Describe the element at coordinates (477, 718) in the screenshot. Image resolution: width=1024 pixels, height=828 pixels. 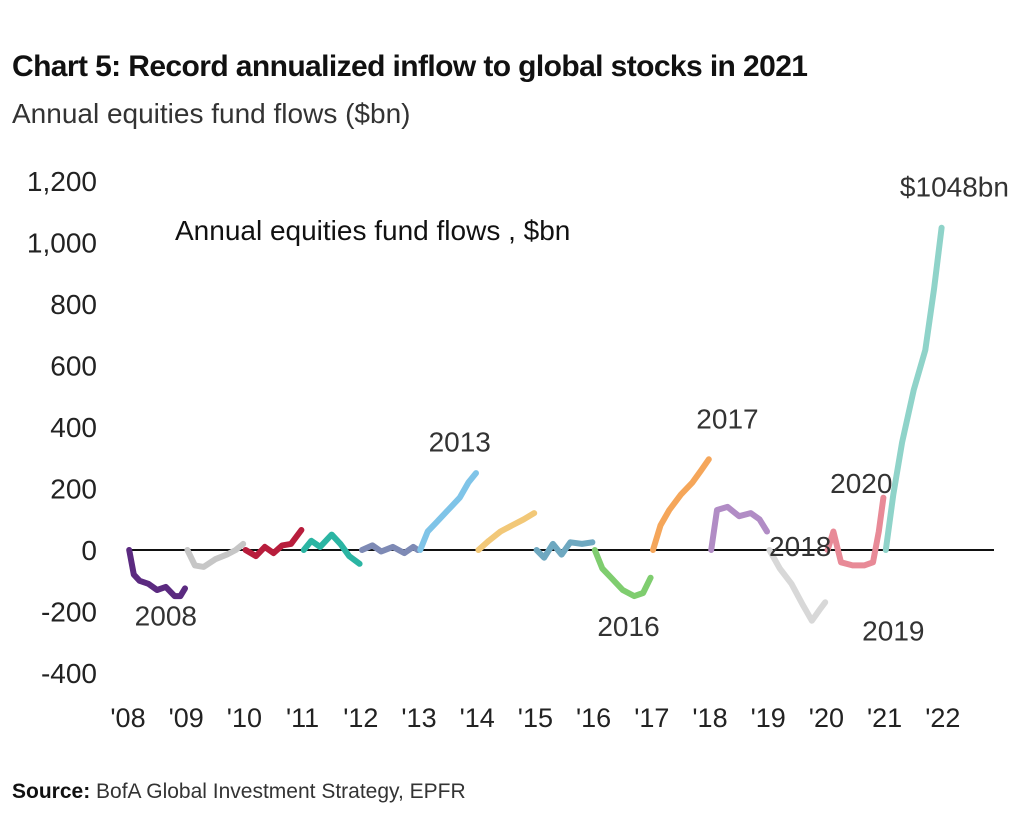
I see `x-tick-label: '14` at that location.